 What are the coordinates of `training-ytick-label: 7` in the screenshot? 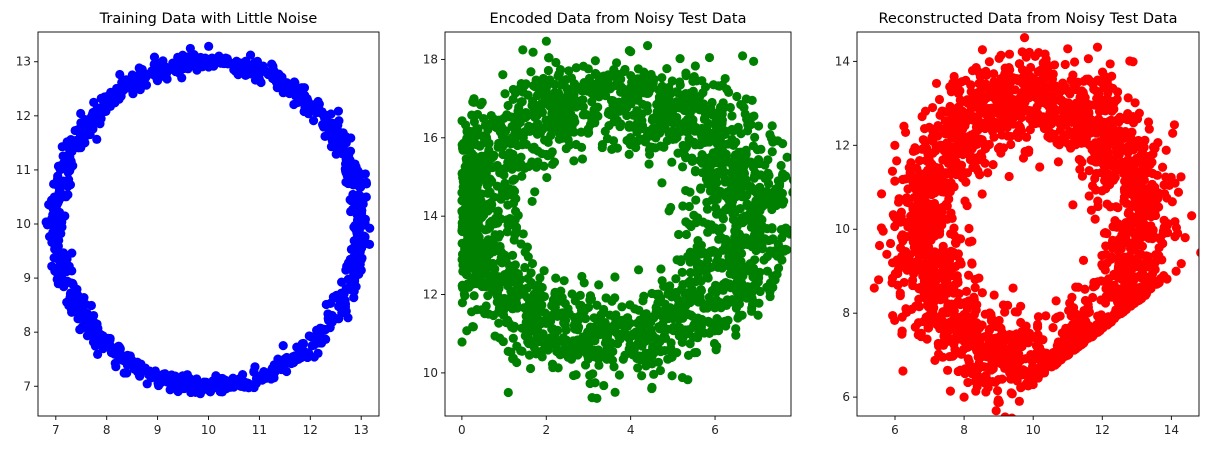 It's located at (27, 386).